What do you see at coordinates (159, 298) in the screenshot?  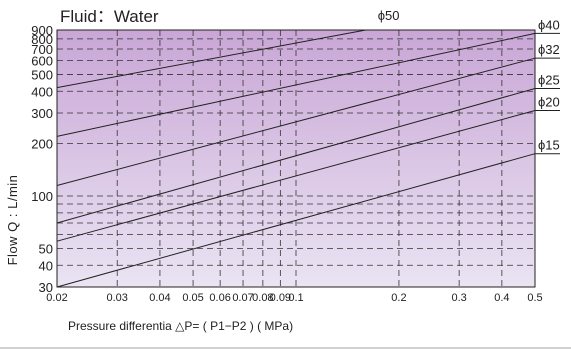 I see `x-tick-label: 0.04` at bounding box center [159, 298].